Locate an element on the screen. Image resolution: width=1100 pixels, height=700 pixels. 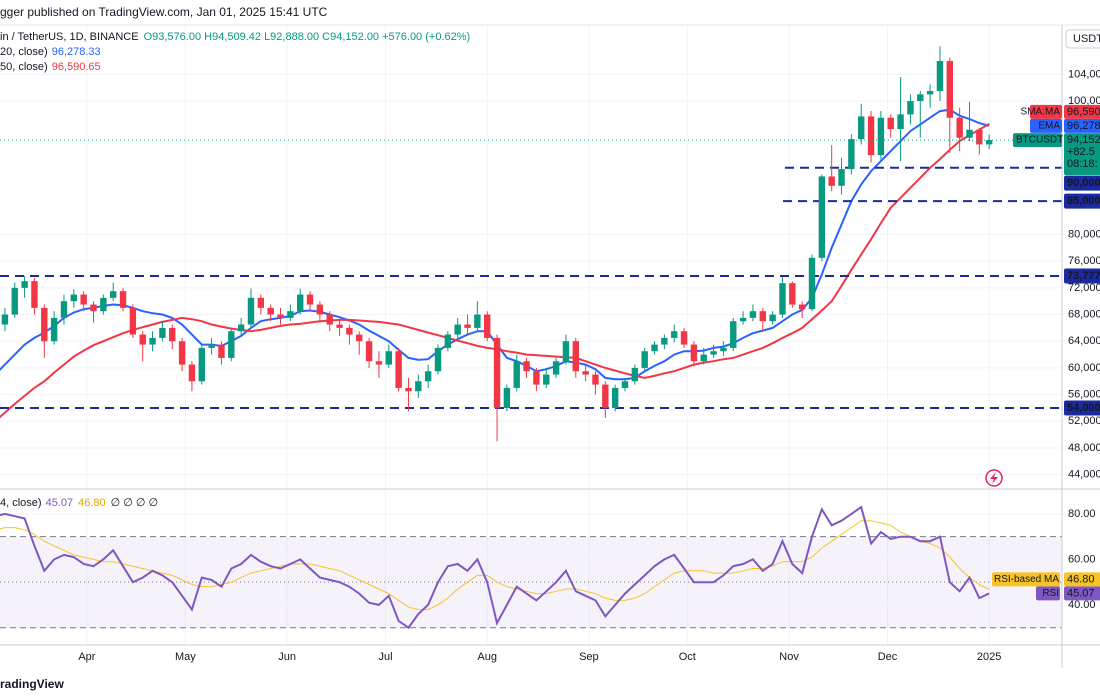
alert-icon is located at coordinates (994, 478).